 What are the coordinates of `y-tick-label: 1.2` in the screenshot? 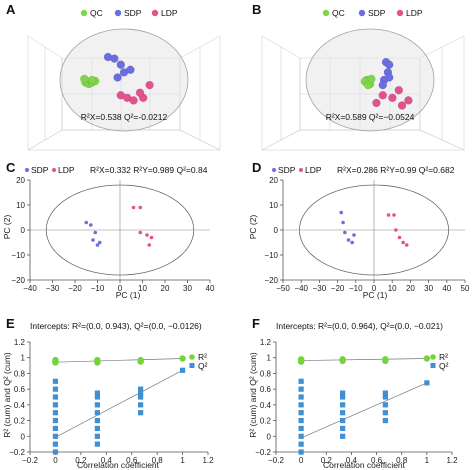 It's located at (266, 342).